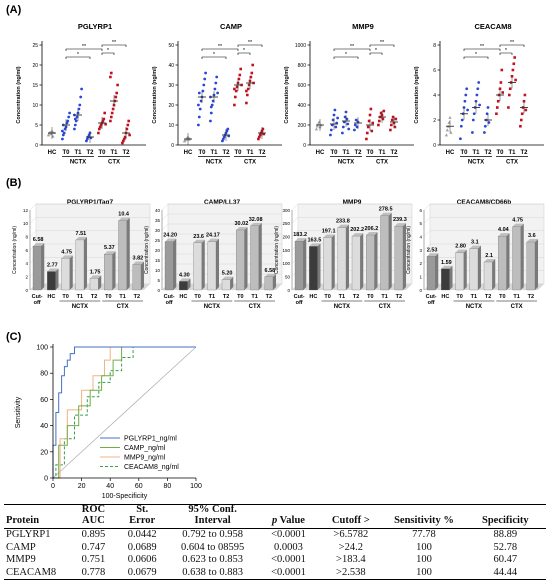 Image resolution: width=550 pixels, height=582 pixels. What do you see at coordinates (14, 337) in the screenshot?
I see `panel-label-c: (C)` at bounding box center [14, 337].